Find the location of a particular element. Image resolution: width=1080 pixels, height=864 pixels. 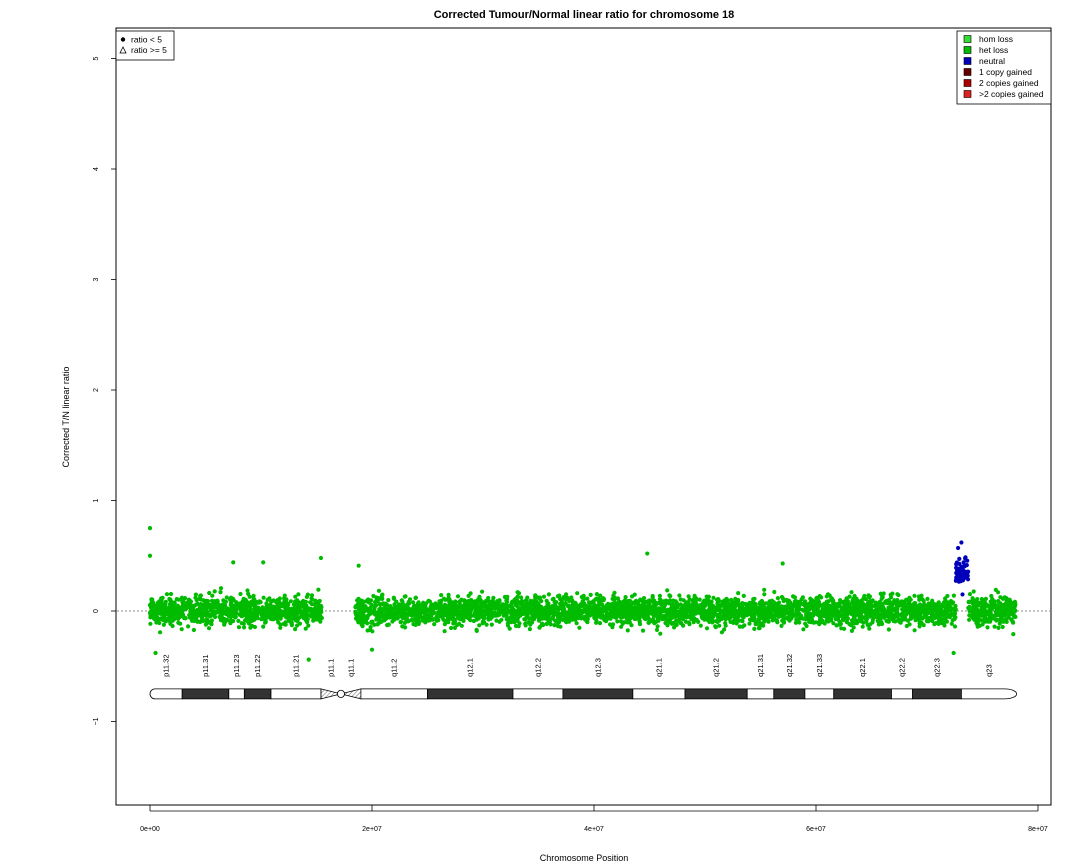

y-tick-label: 1 is located at coordinates (96, 500).